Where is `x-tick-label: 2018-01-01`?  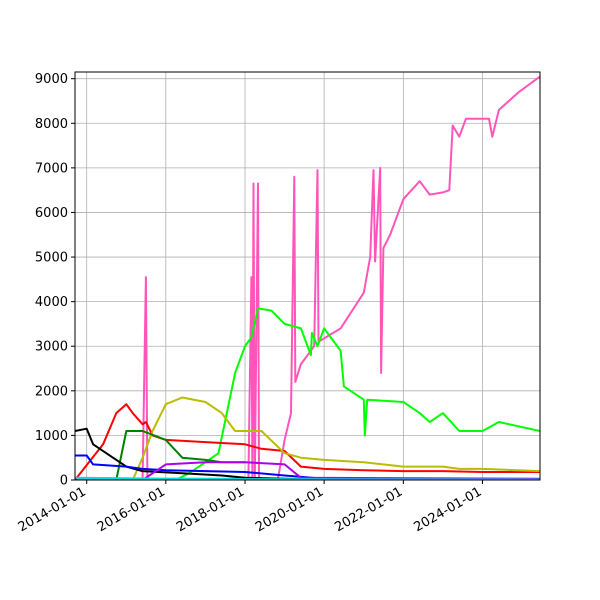 x-tick-label: 2018-01-01 is located at coordinates (210, 509).